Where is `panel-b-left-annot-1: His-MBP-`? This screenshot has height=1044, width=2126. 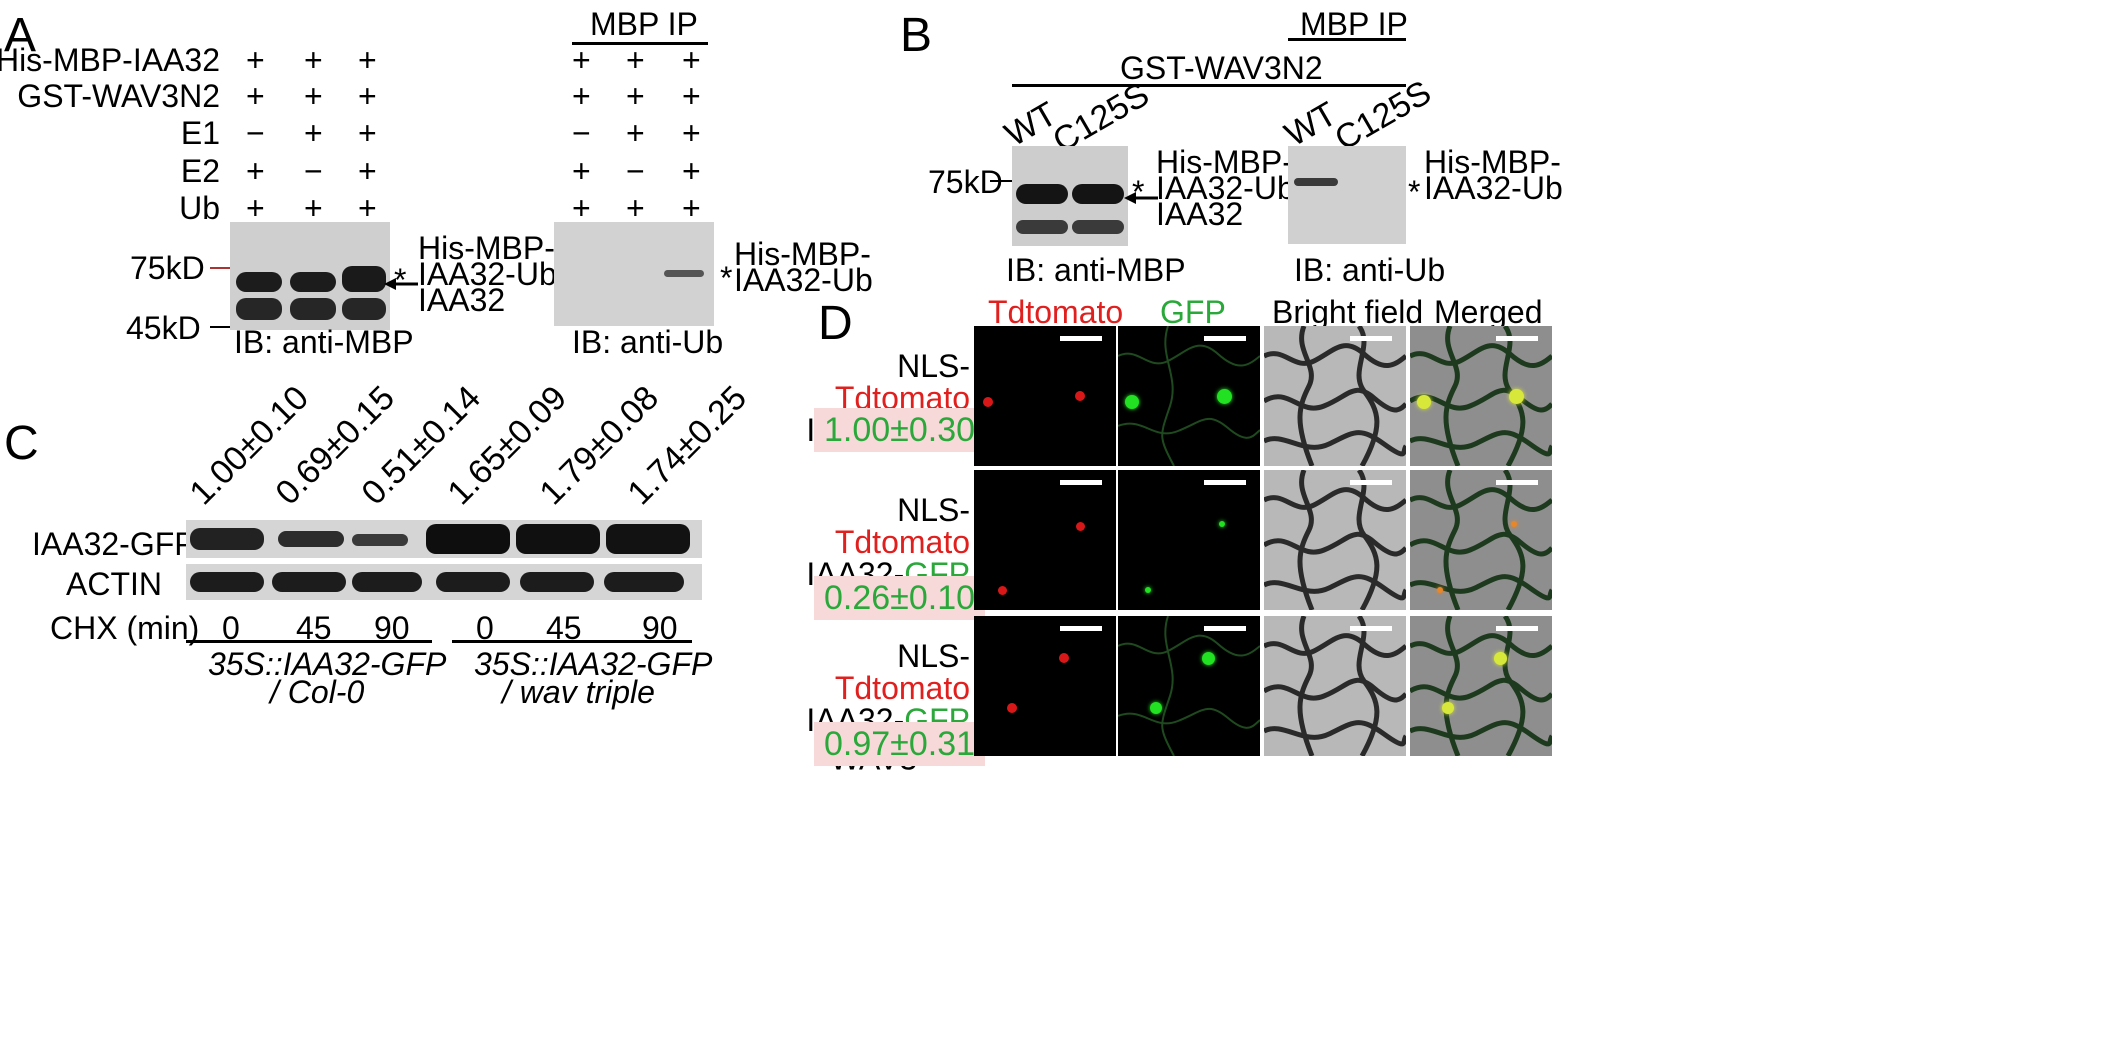 panel-b-left-annot-1: His-MBP- is located at coordinates (1224, 162).